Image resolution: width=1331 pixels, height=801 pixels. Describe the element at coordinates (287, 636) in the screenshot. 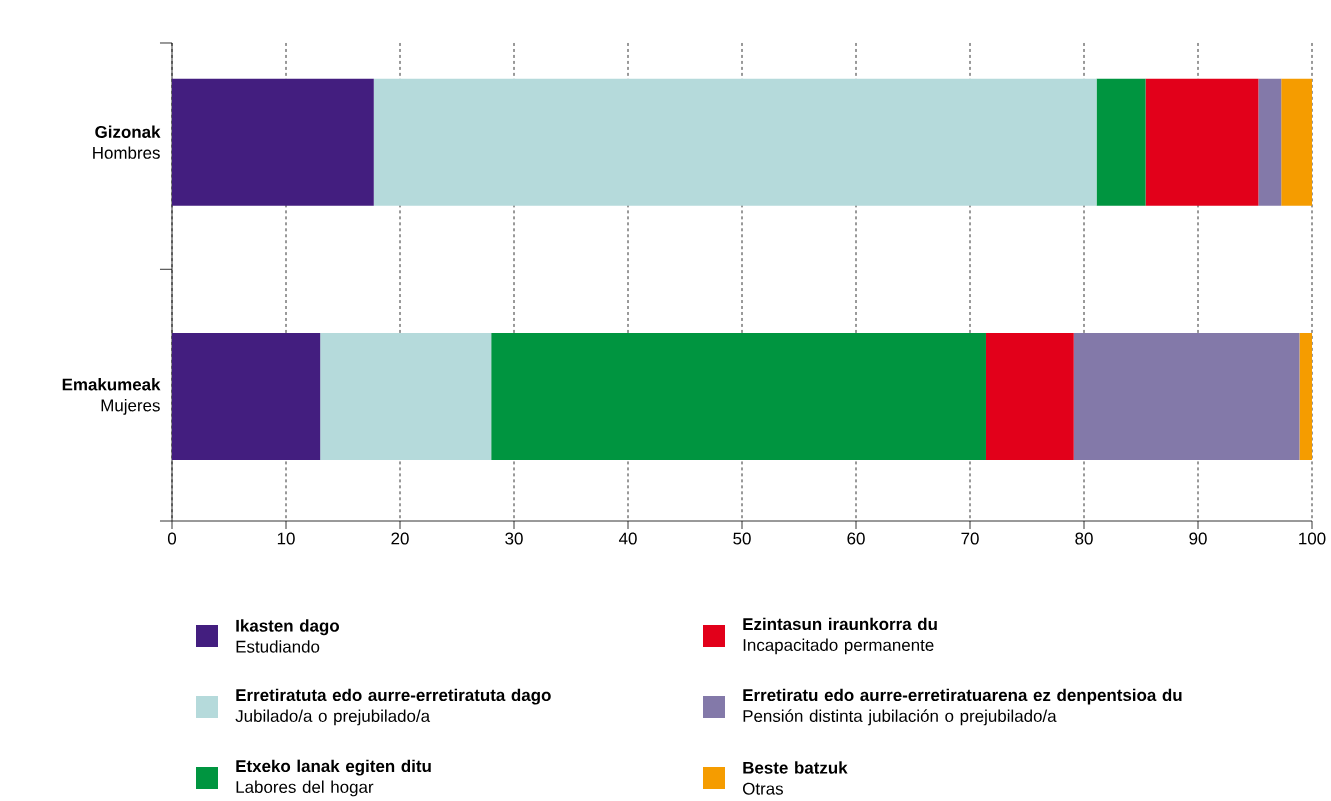

I see `legend-label: Ikasten dago Estudiando` at that location.